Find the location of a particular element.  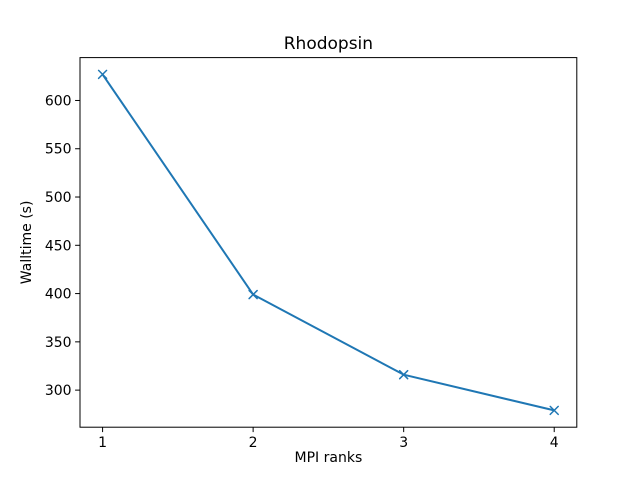

x-tick-label: 2 is located at coordinates (253, 443).